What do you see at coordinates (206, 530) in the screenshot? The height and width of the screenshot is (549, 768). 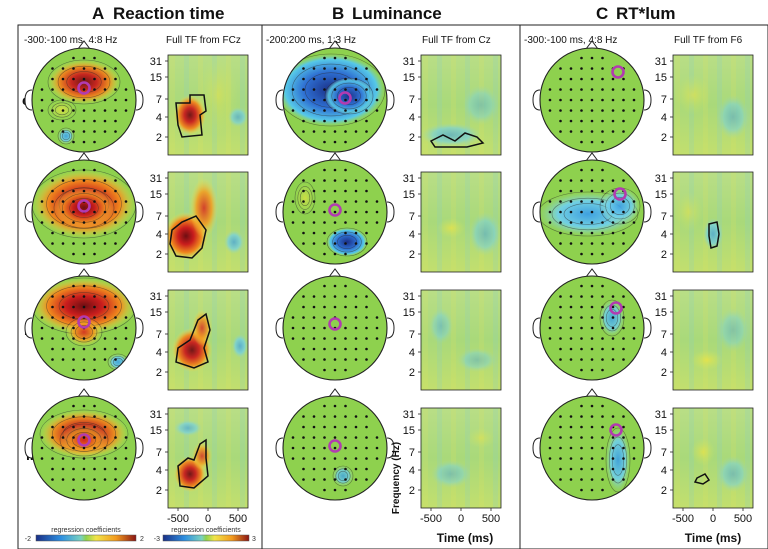 I see `tf-colorbar-label: regression coefficients` at bounding box center [206, 530].